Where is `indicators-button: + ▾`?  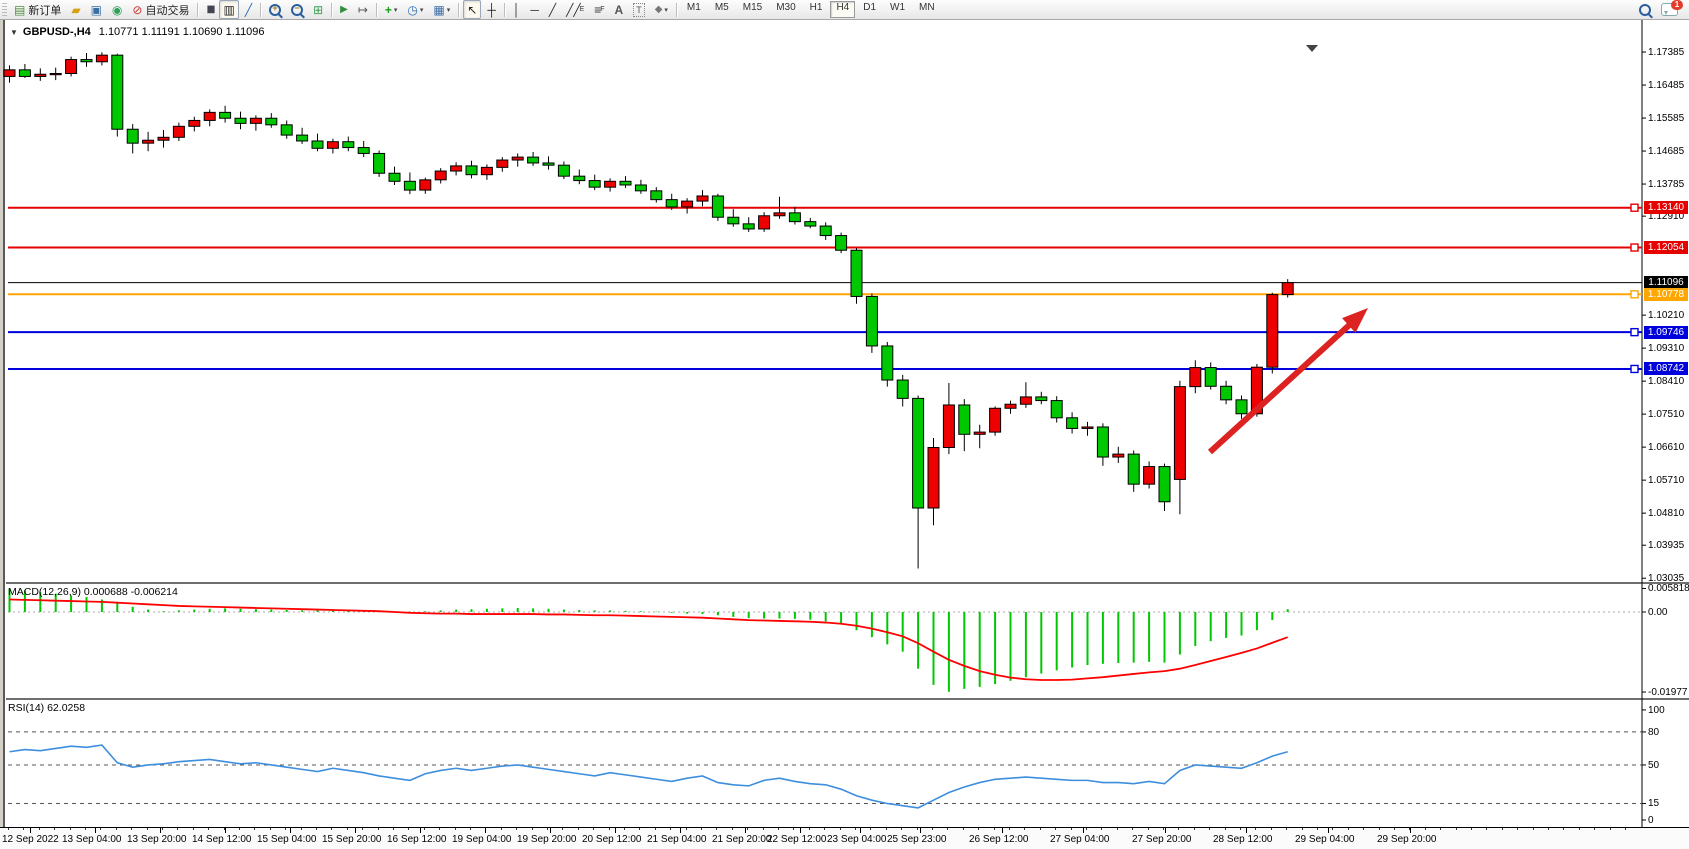
indicators-button: + ▾ is located at coordinates (391, 9).